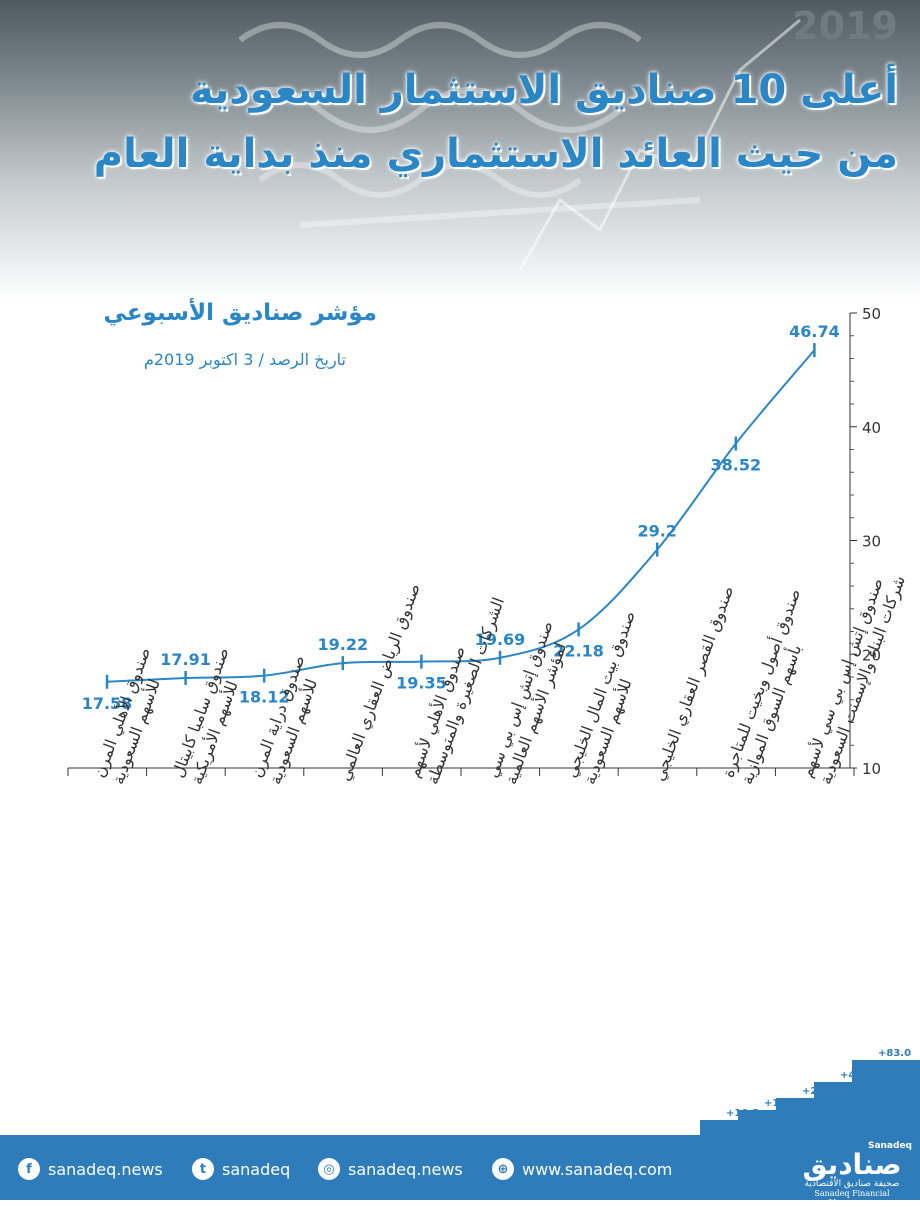  Describe the element at coordinates (735, 465) in the screenshot. I see `data-value-label: 38.52` at that location.